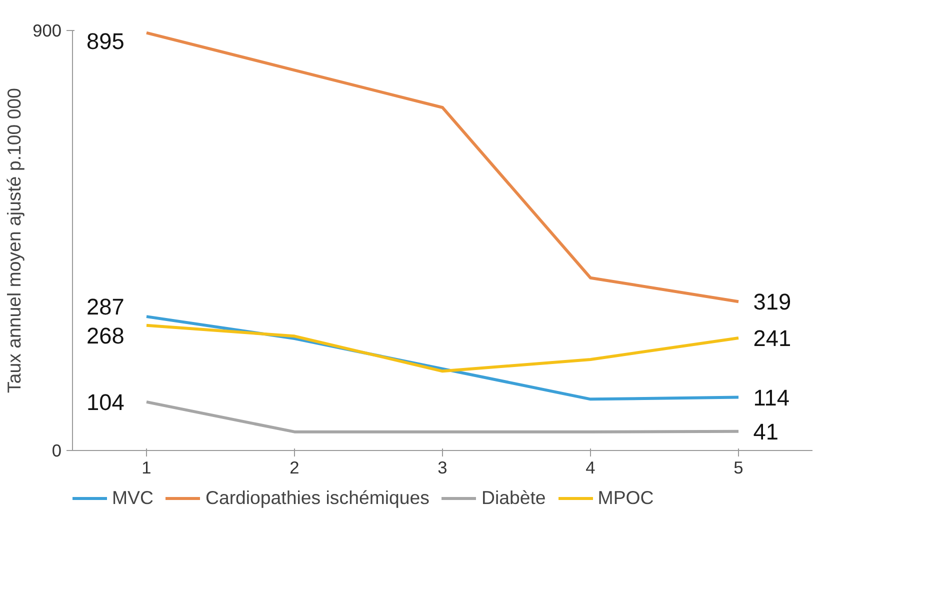  I want to click on legend-label: MPOC, so click(626, 498).